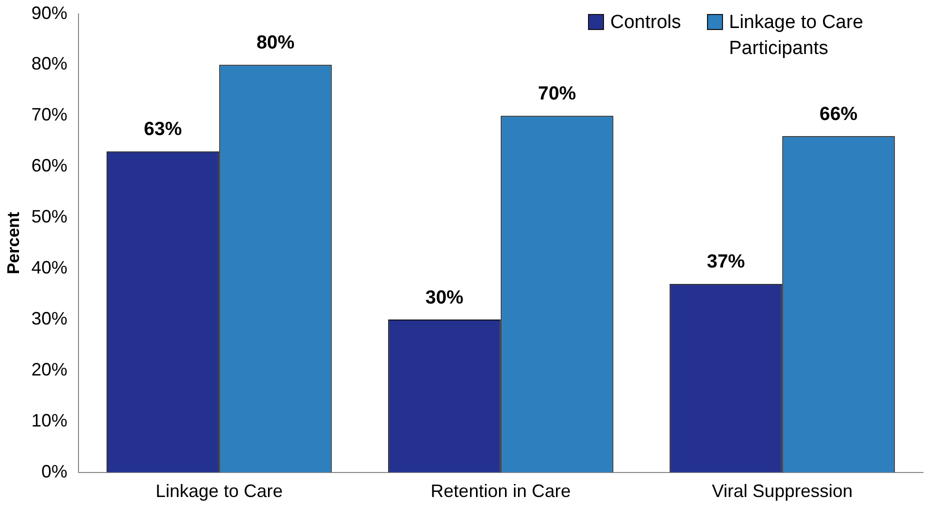 Image resolution: width=937 pixels, height=506 pixels. What do you see at coordinates (49, 216) in the screenshot?
I see `y-tick-label: 50%` at bounding box center [49, 216].